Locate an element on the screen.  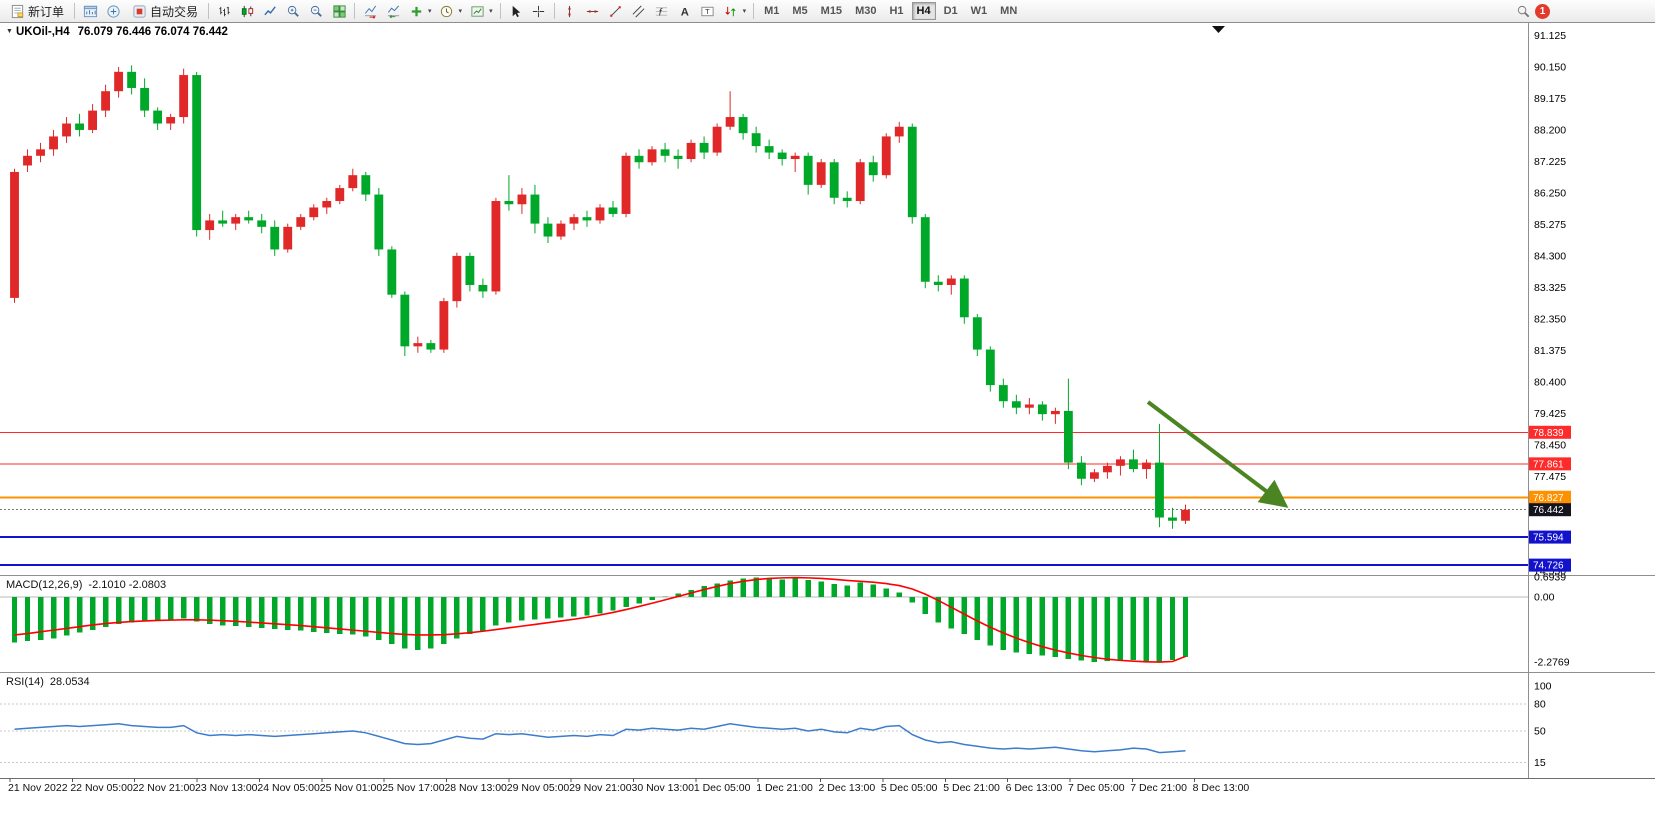
fibonacci-button: f is located at coordinates (662, 11).